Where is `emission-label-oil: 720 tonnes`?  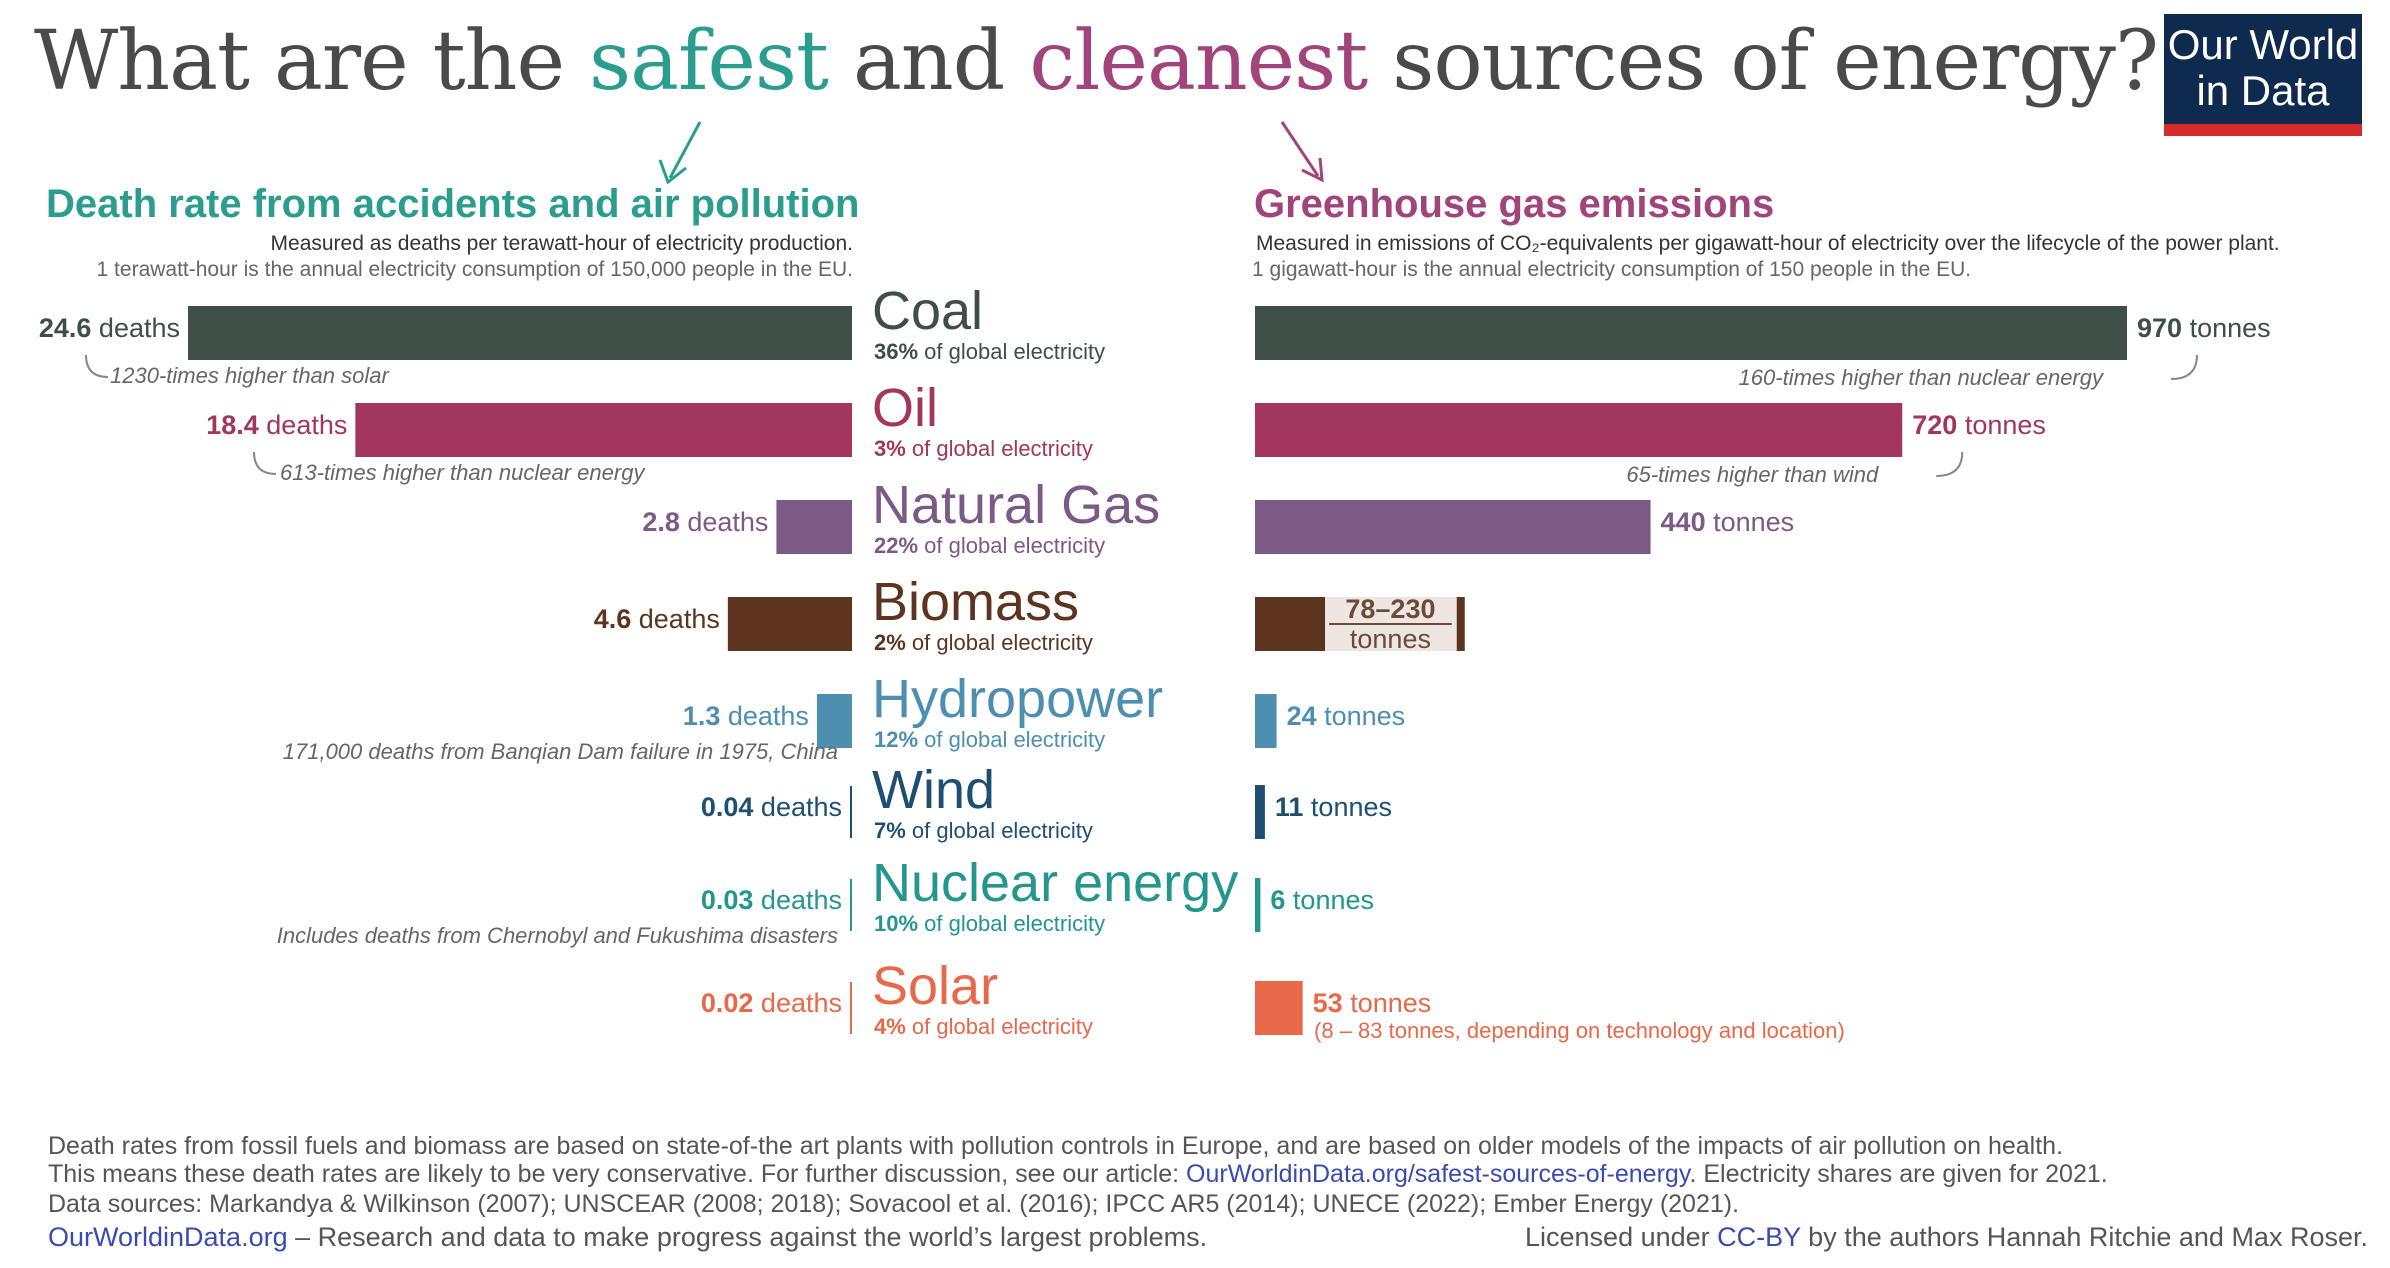 emission-label-oil: 720 tonnes is located at coordinates (1979, 425).